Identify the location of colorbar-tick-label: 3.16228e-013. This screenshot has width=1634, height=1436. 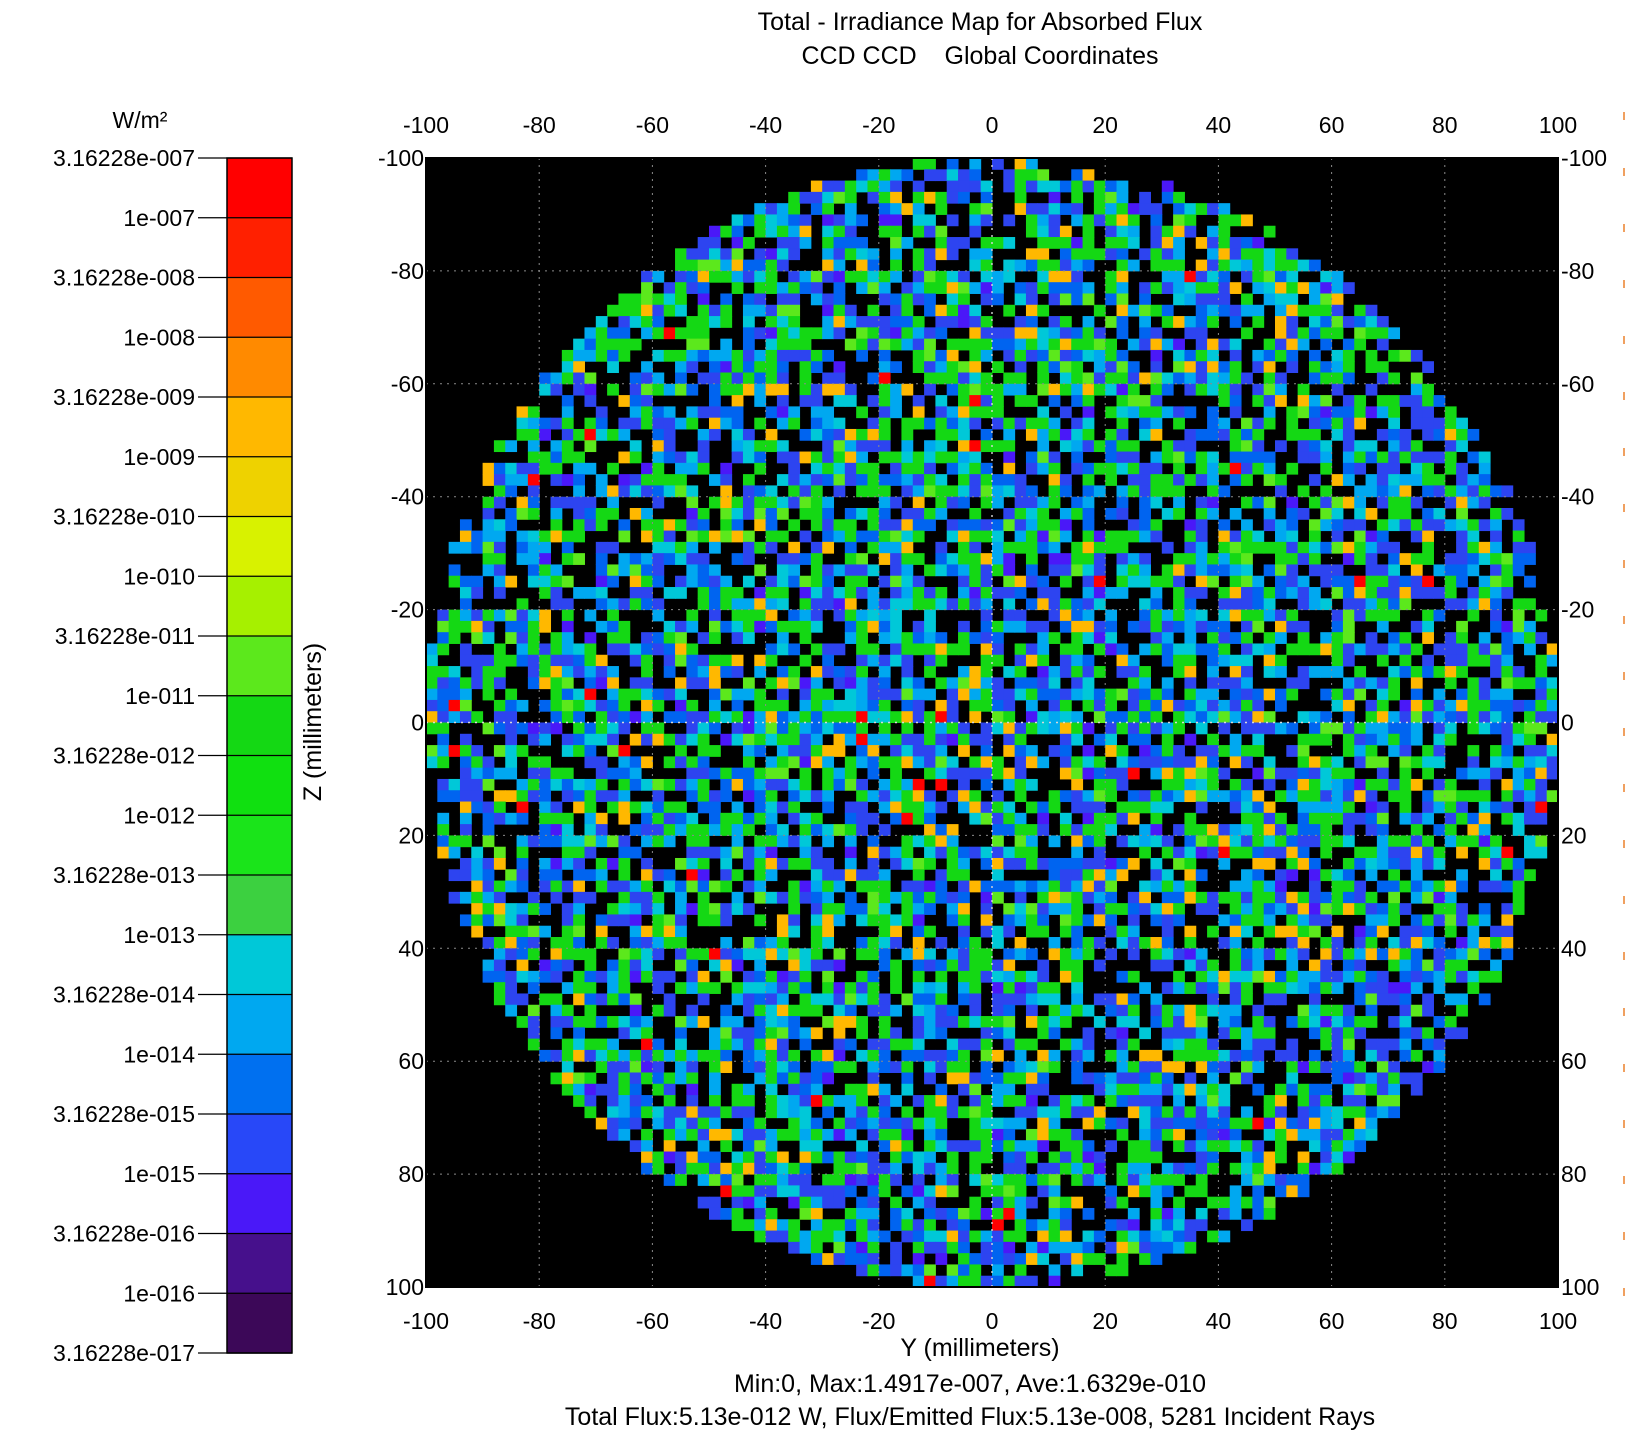
(124, 875).